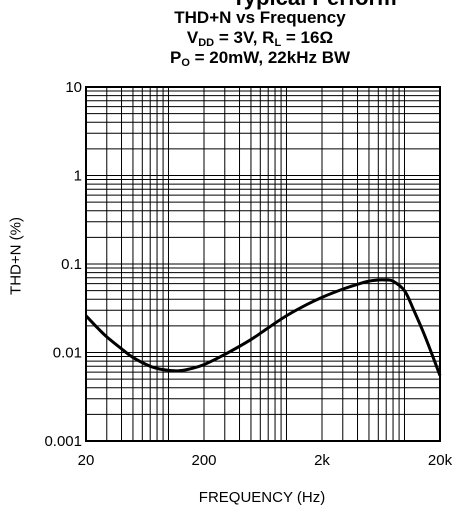 The image size is (458, 508). Describe the element at coordinates (78, 176) in the screenshot. I see `y-tick-label: 1` at that location.